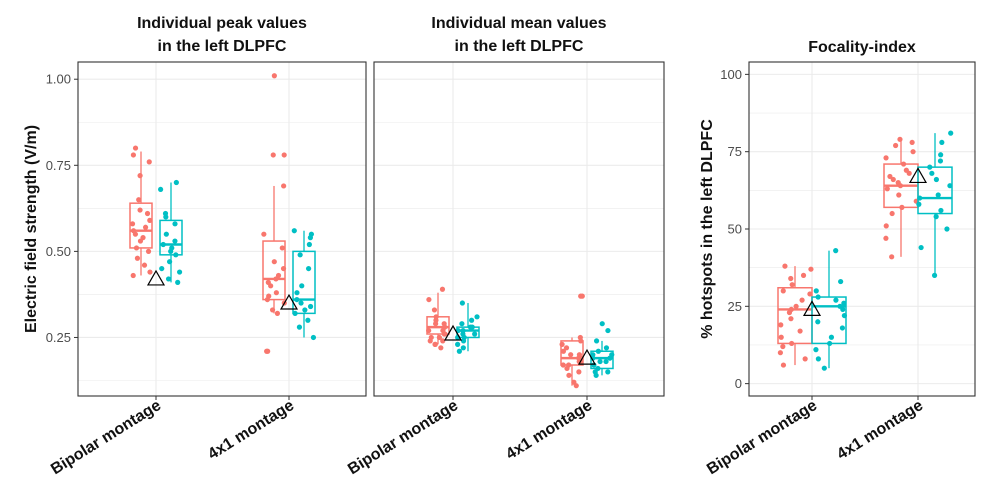  What do you see at coordinates (31, 229) in the screenshot?
I see `y-axis-label: Electric field strength (V/m)` at bounding box center [31, 229].